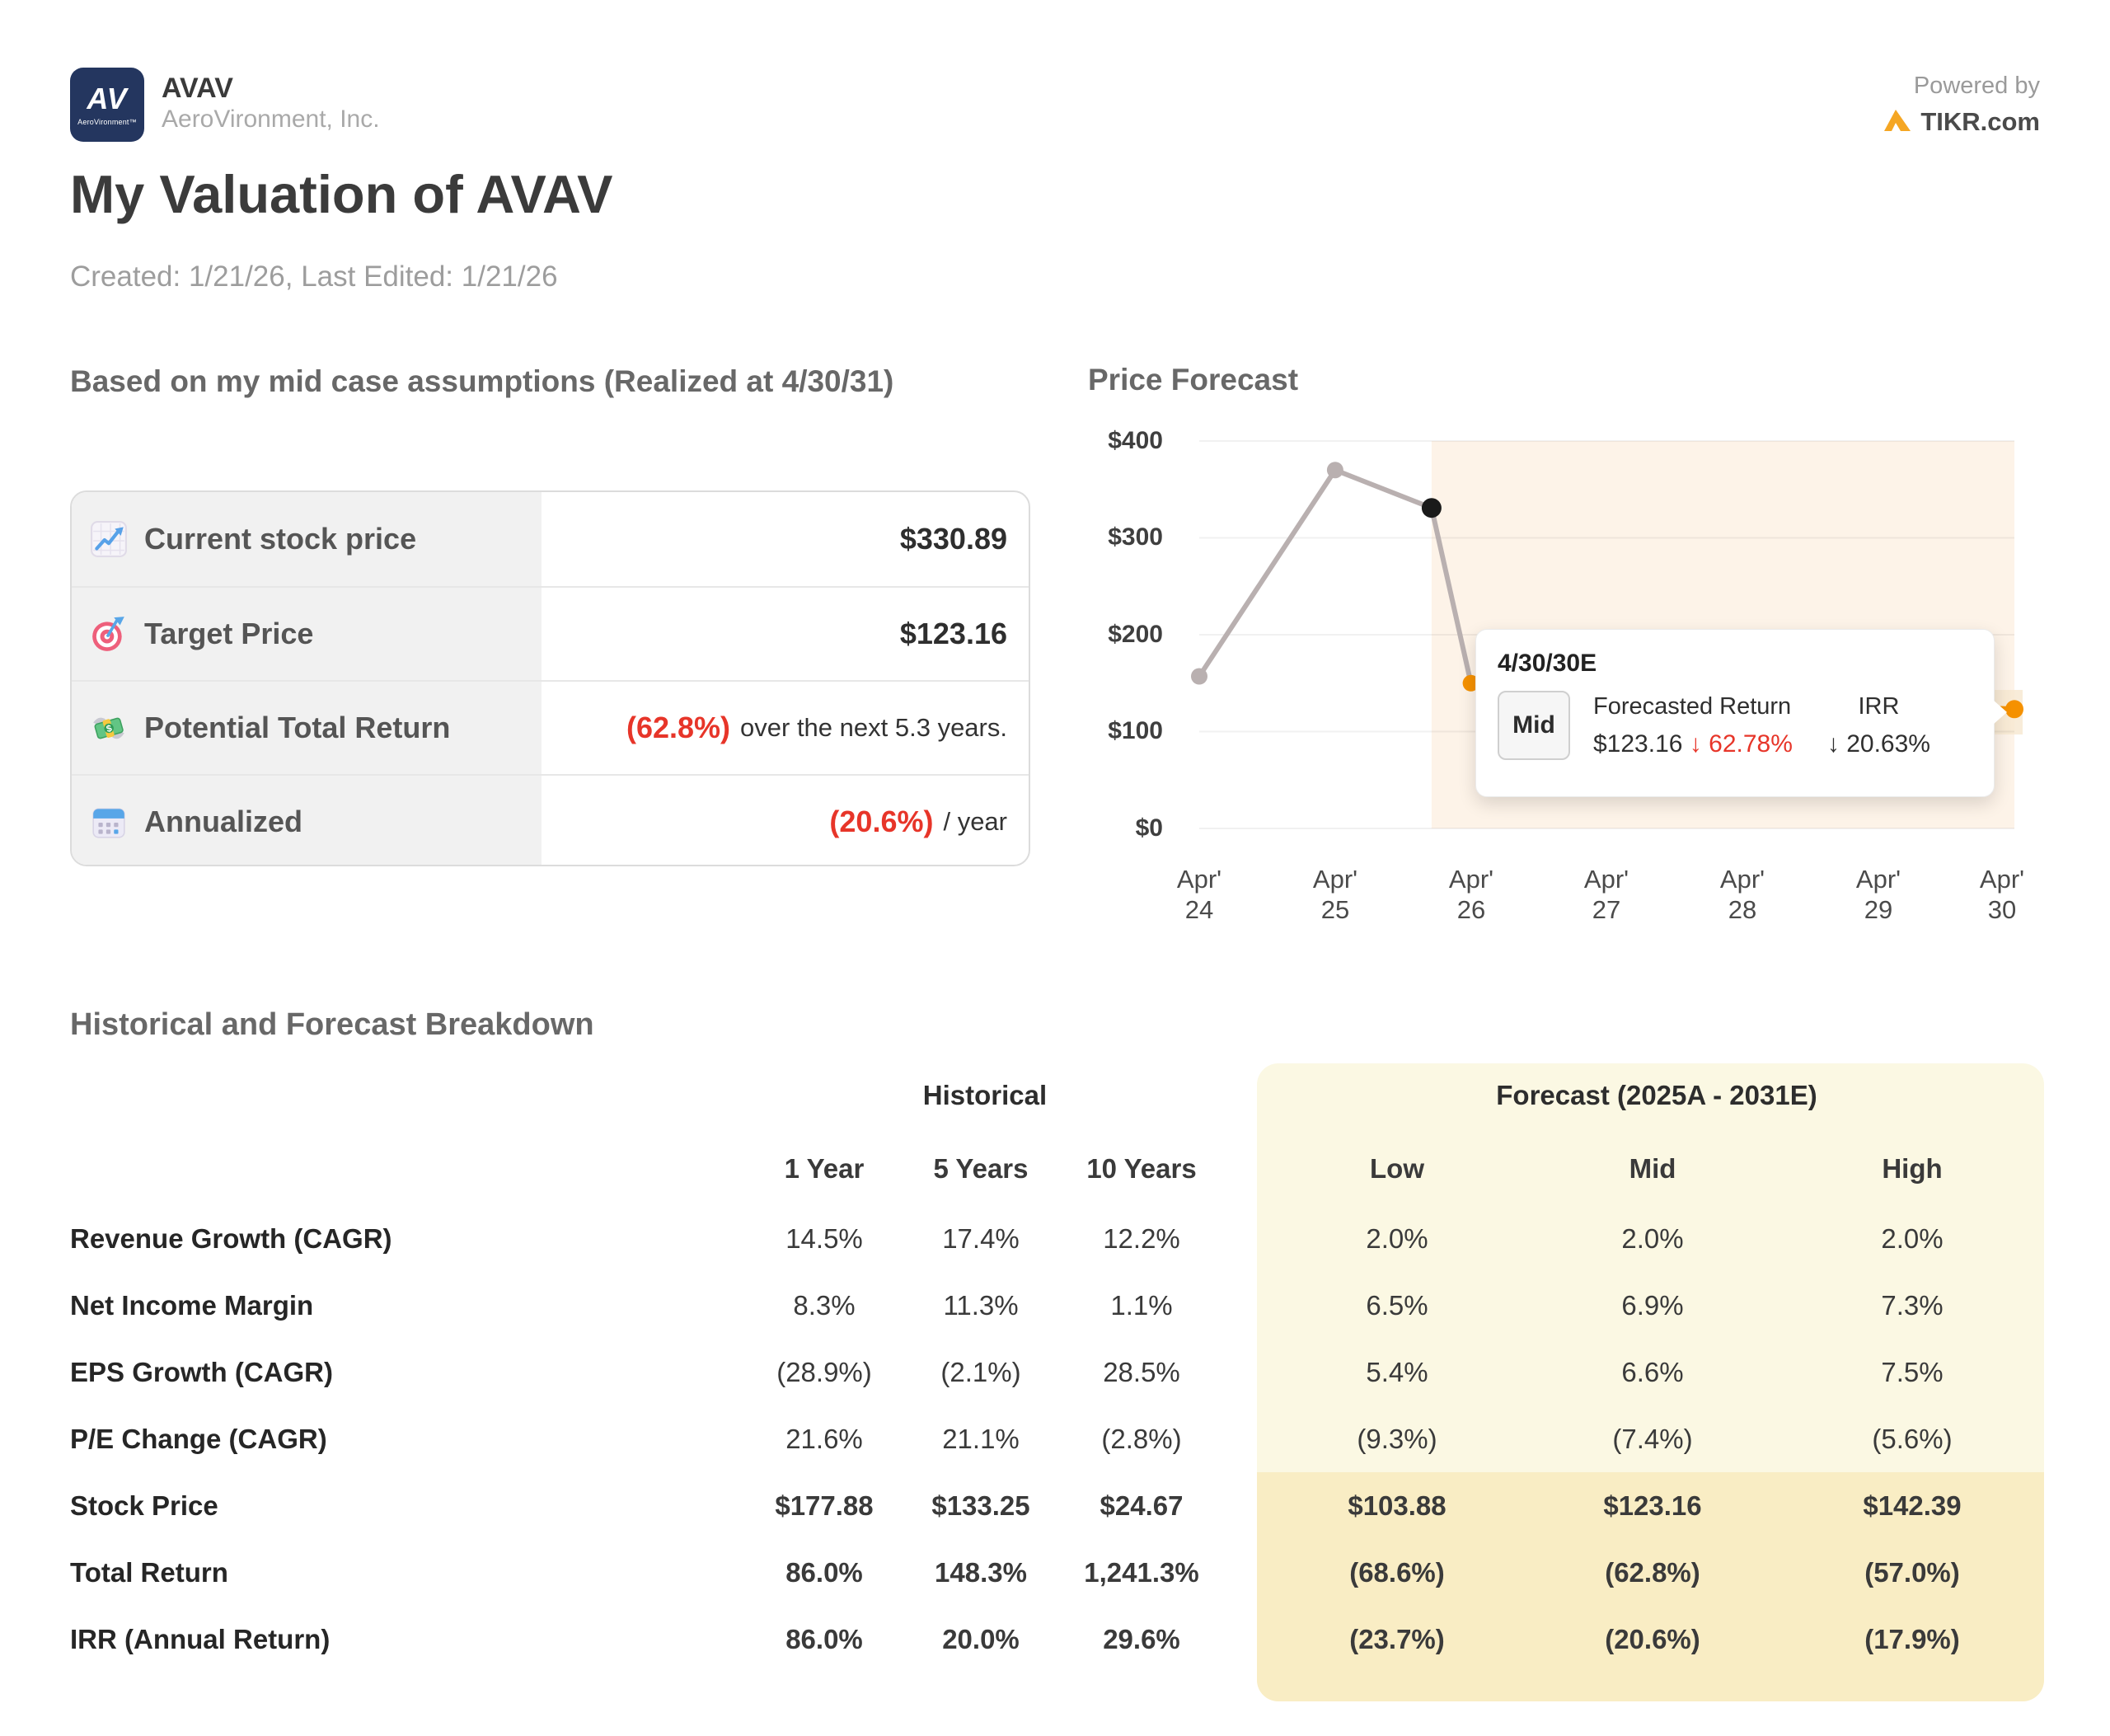 Image resolution: width=2110 pixels, height=1736 pixels. What do you see at coordinates (975, 821) in the screenshot?
I see `annualized-suffix: / year` at bounding box center [975, 821].